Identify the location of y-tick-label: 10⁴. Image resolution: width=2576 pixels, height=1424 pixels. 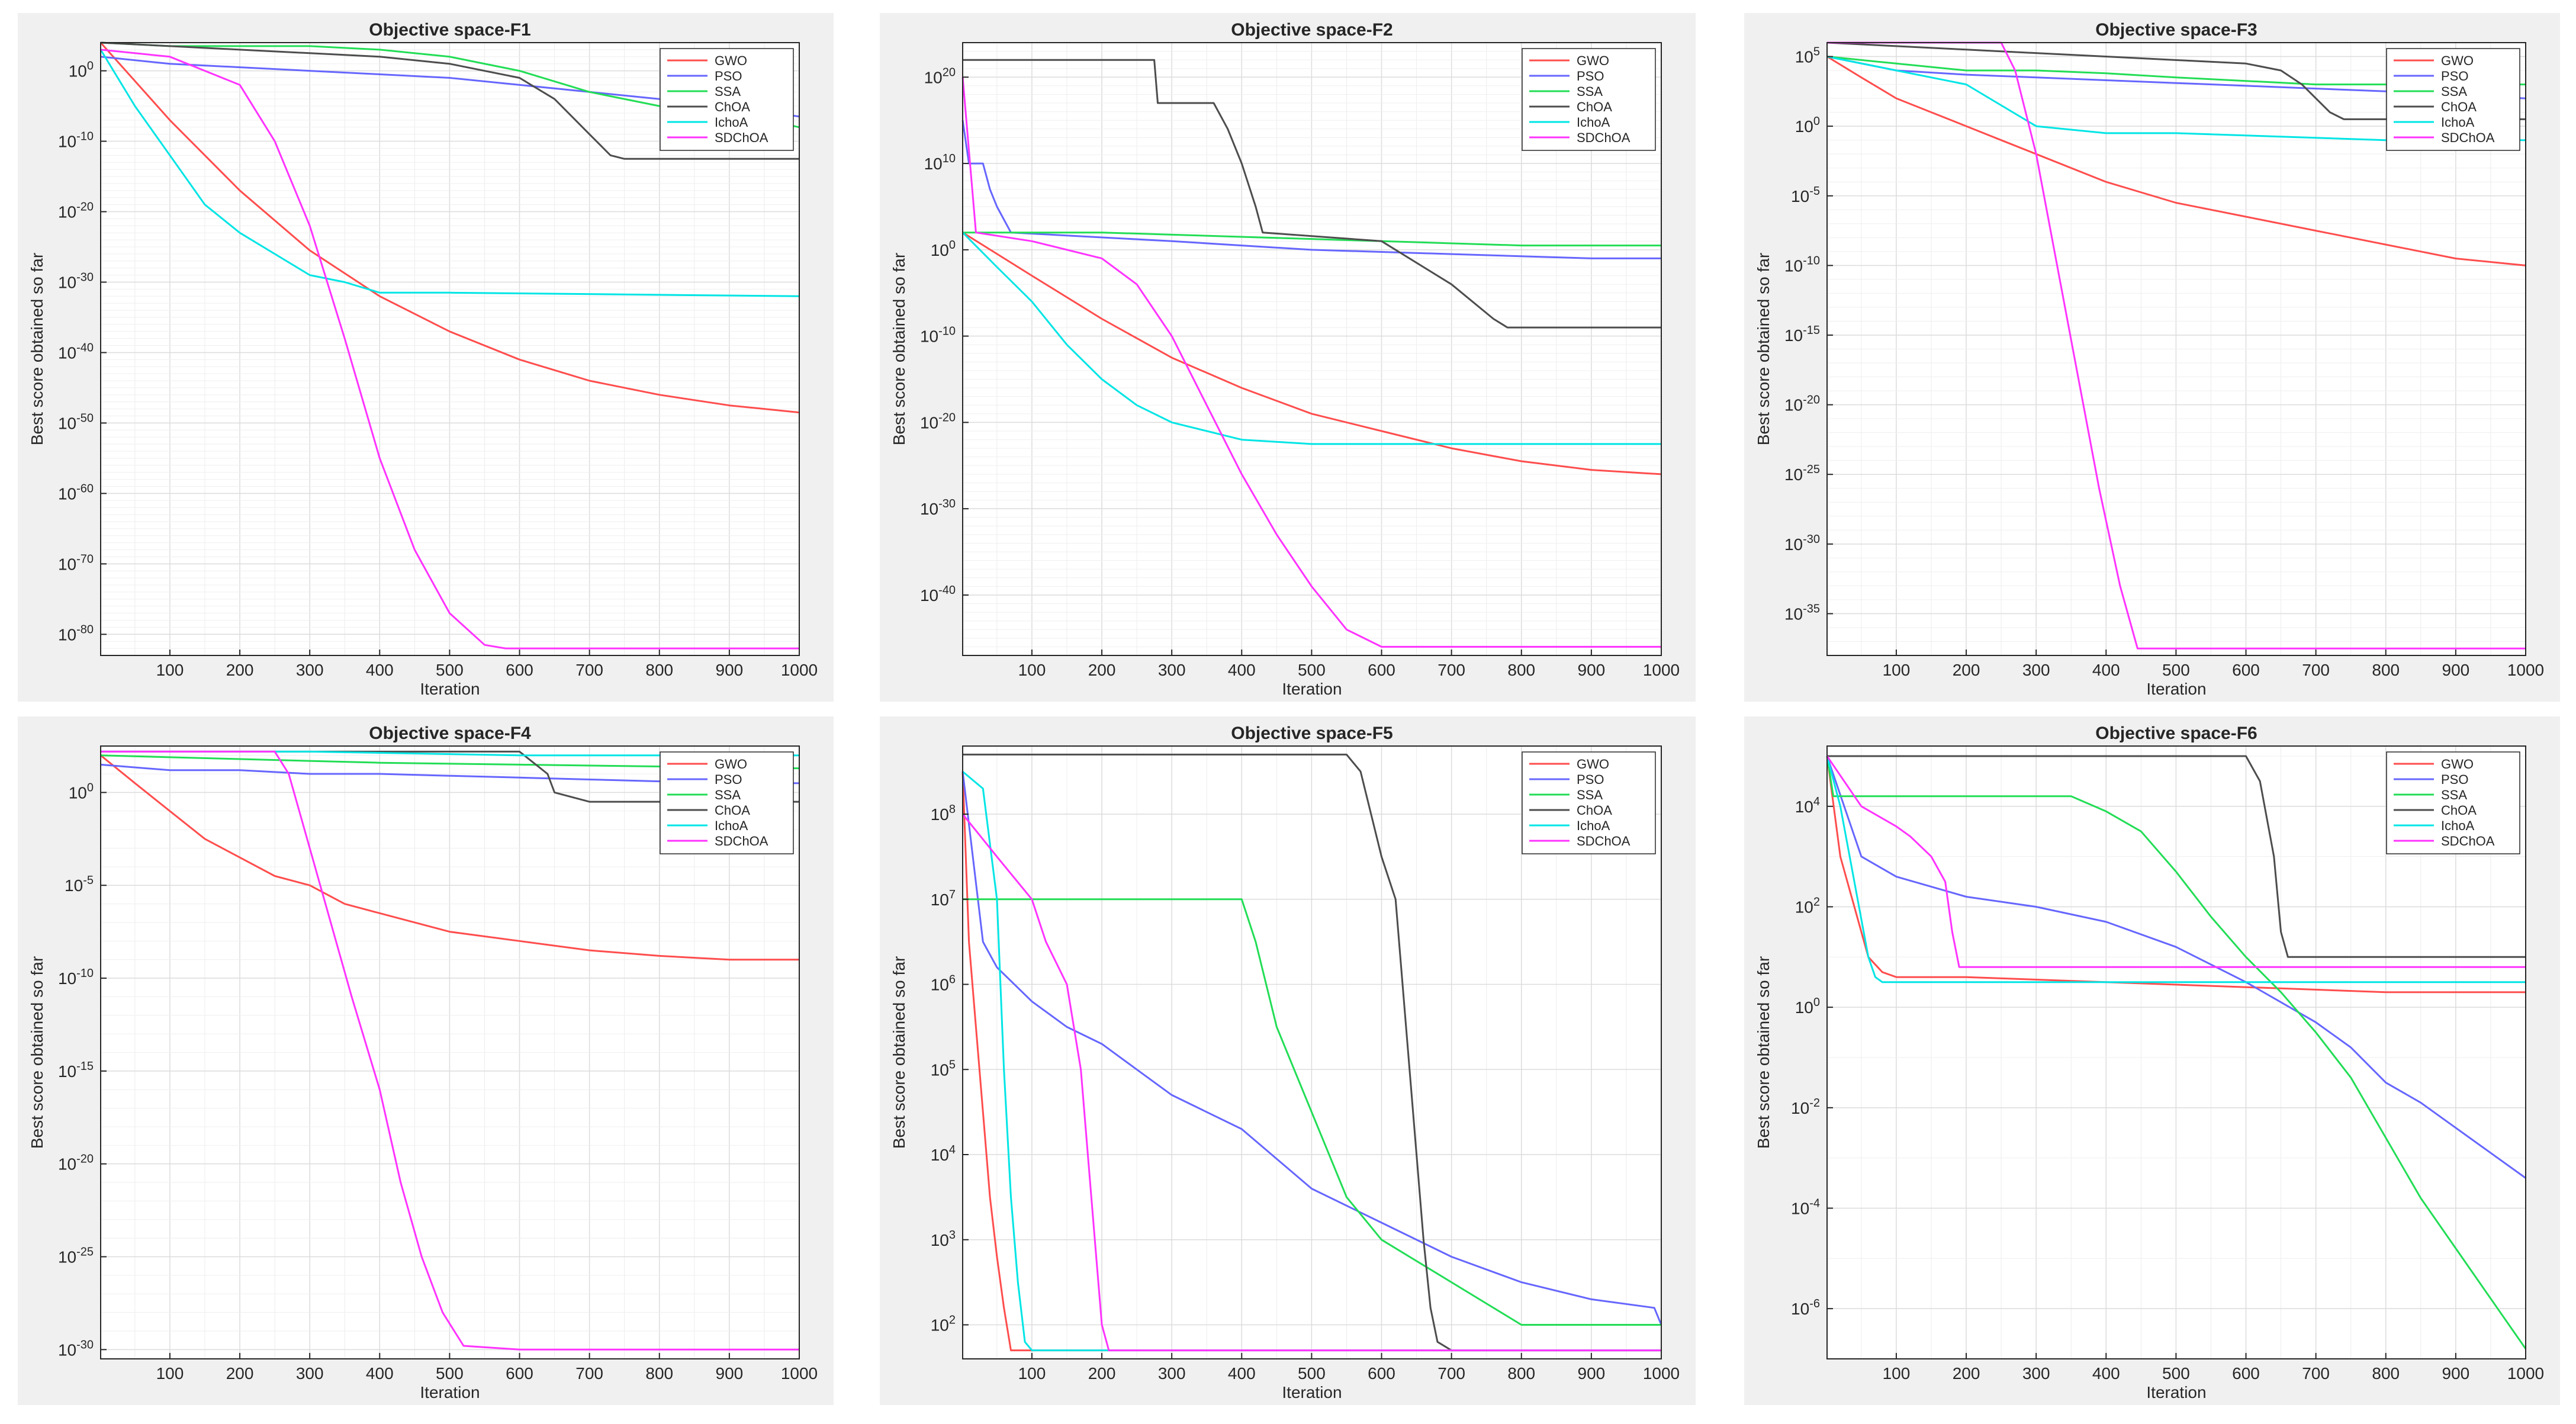
(944, 1153).